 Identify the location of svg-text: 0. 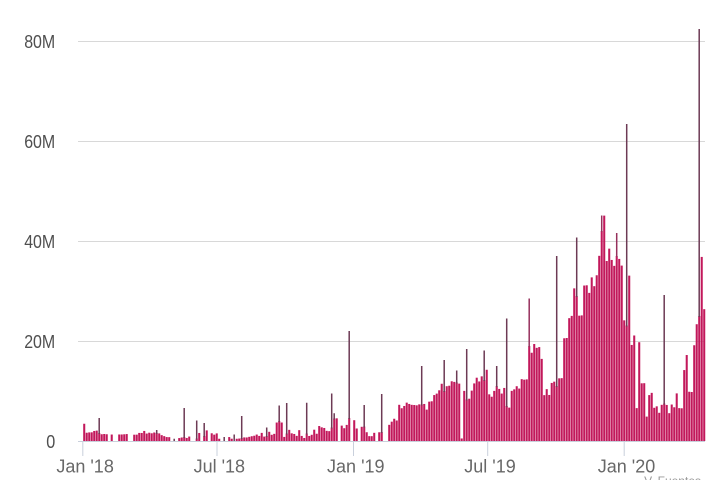
(50, 442).